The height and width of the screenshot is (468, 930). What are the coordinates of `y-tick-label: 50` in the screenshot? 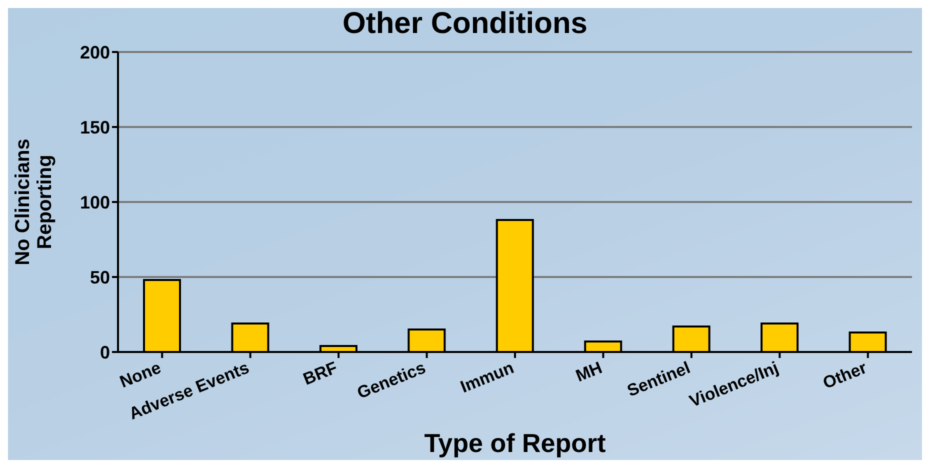 It's located at (100, 277).